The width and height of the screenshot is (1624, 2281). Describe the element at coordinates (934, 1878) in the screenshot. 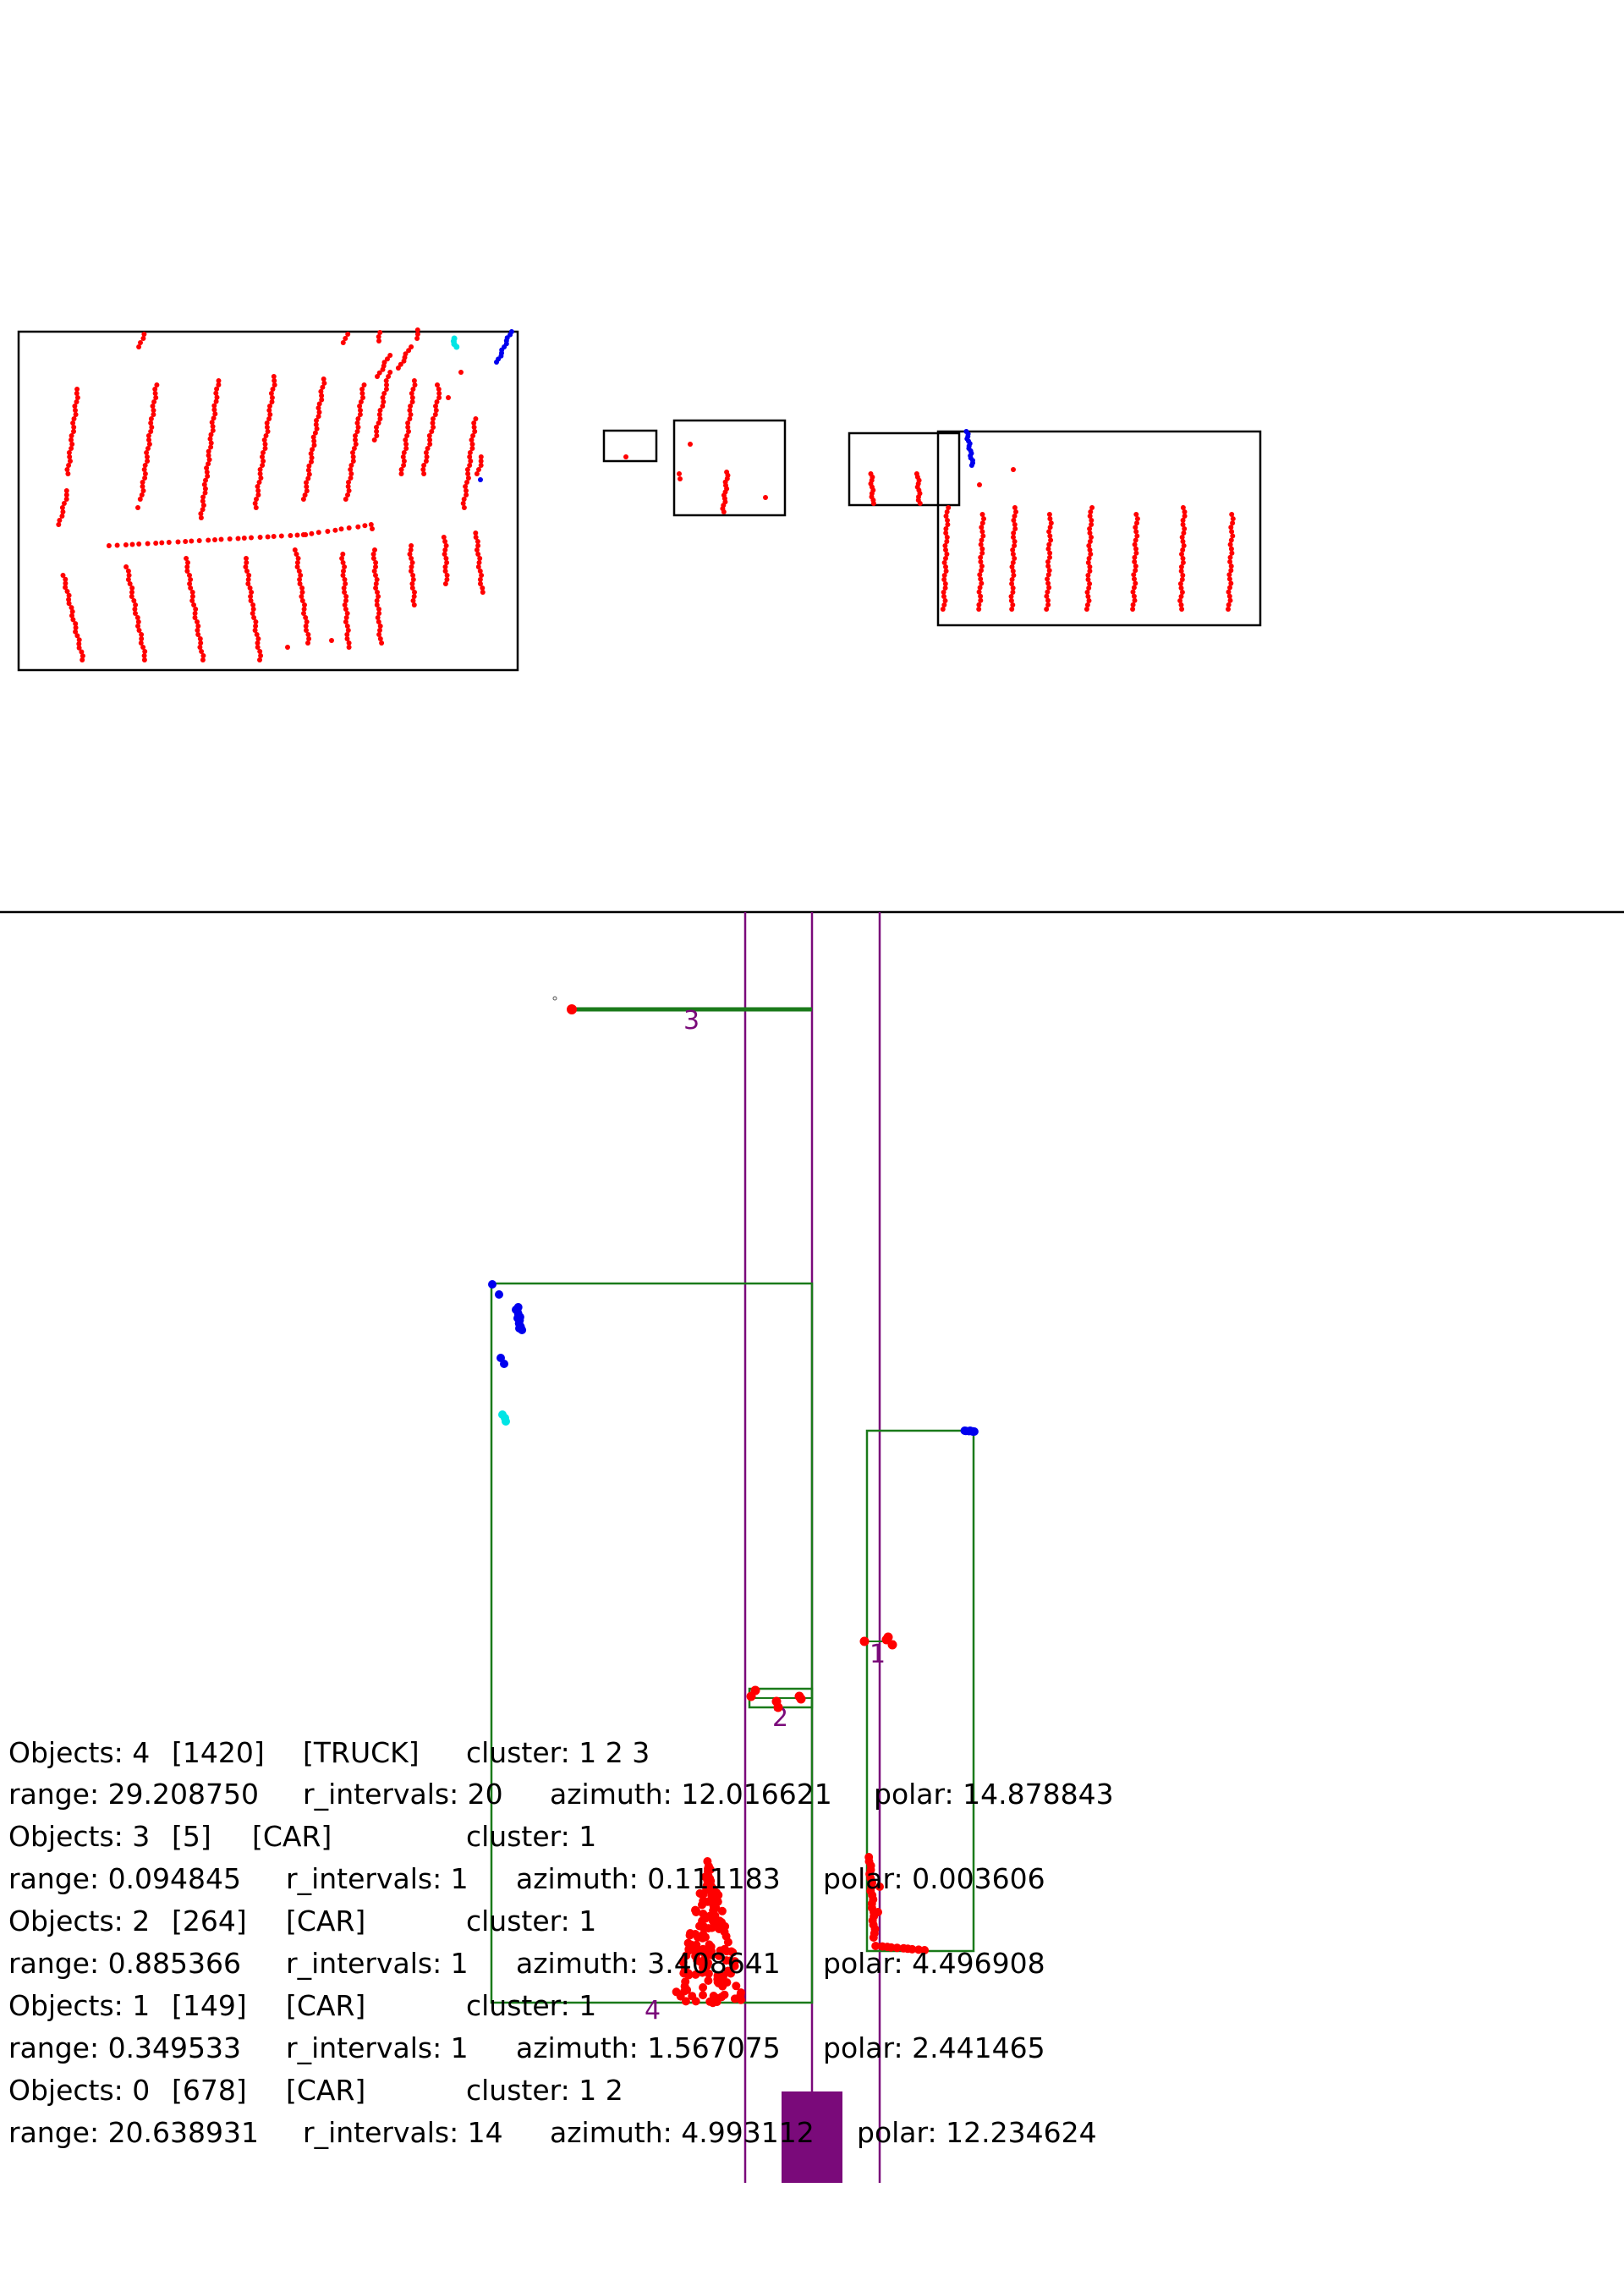

I see `polar-value: polar: 0.003606` at that location.